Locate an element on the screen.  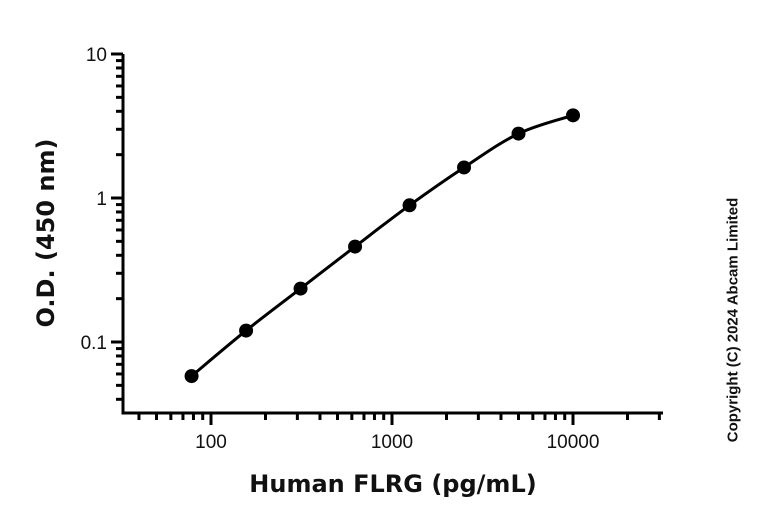
x-tick-label: 1000 is located at coordinates (392, 442).